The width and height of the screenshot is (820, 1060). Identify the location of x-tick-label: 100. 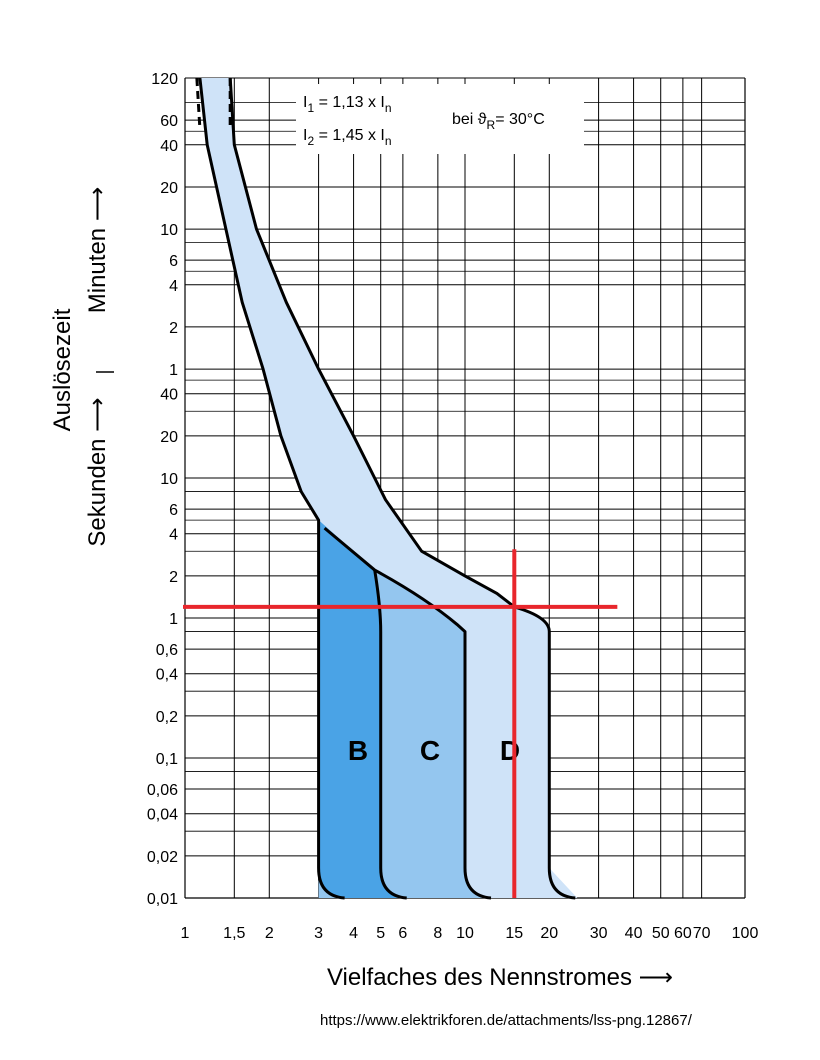
(745, 933).